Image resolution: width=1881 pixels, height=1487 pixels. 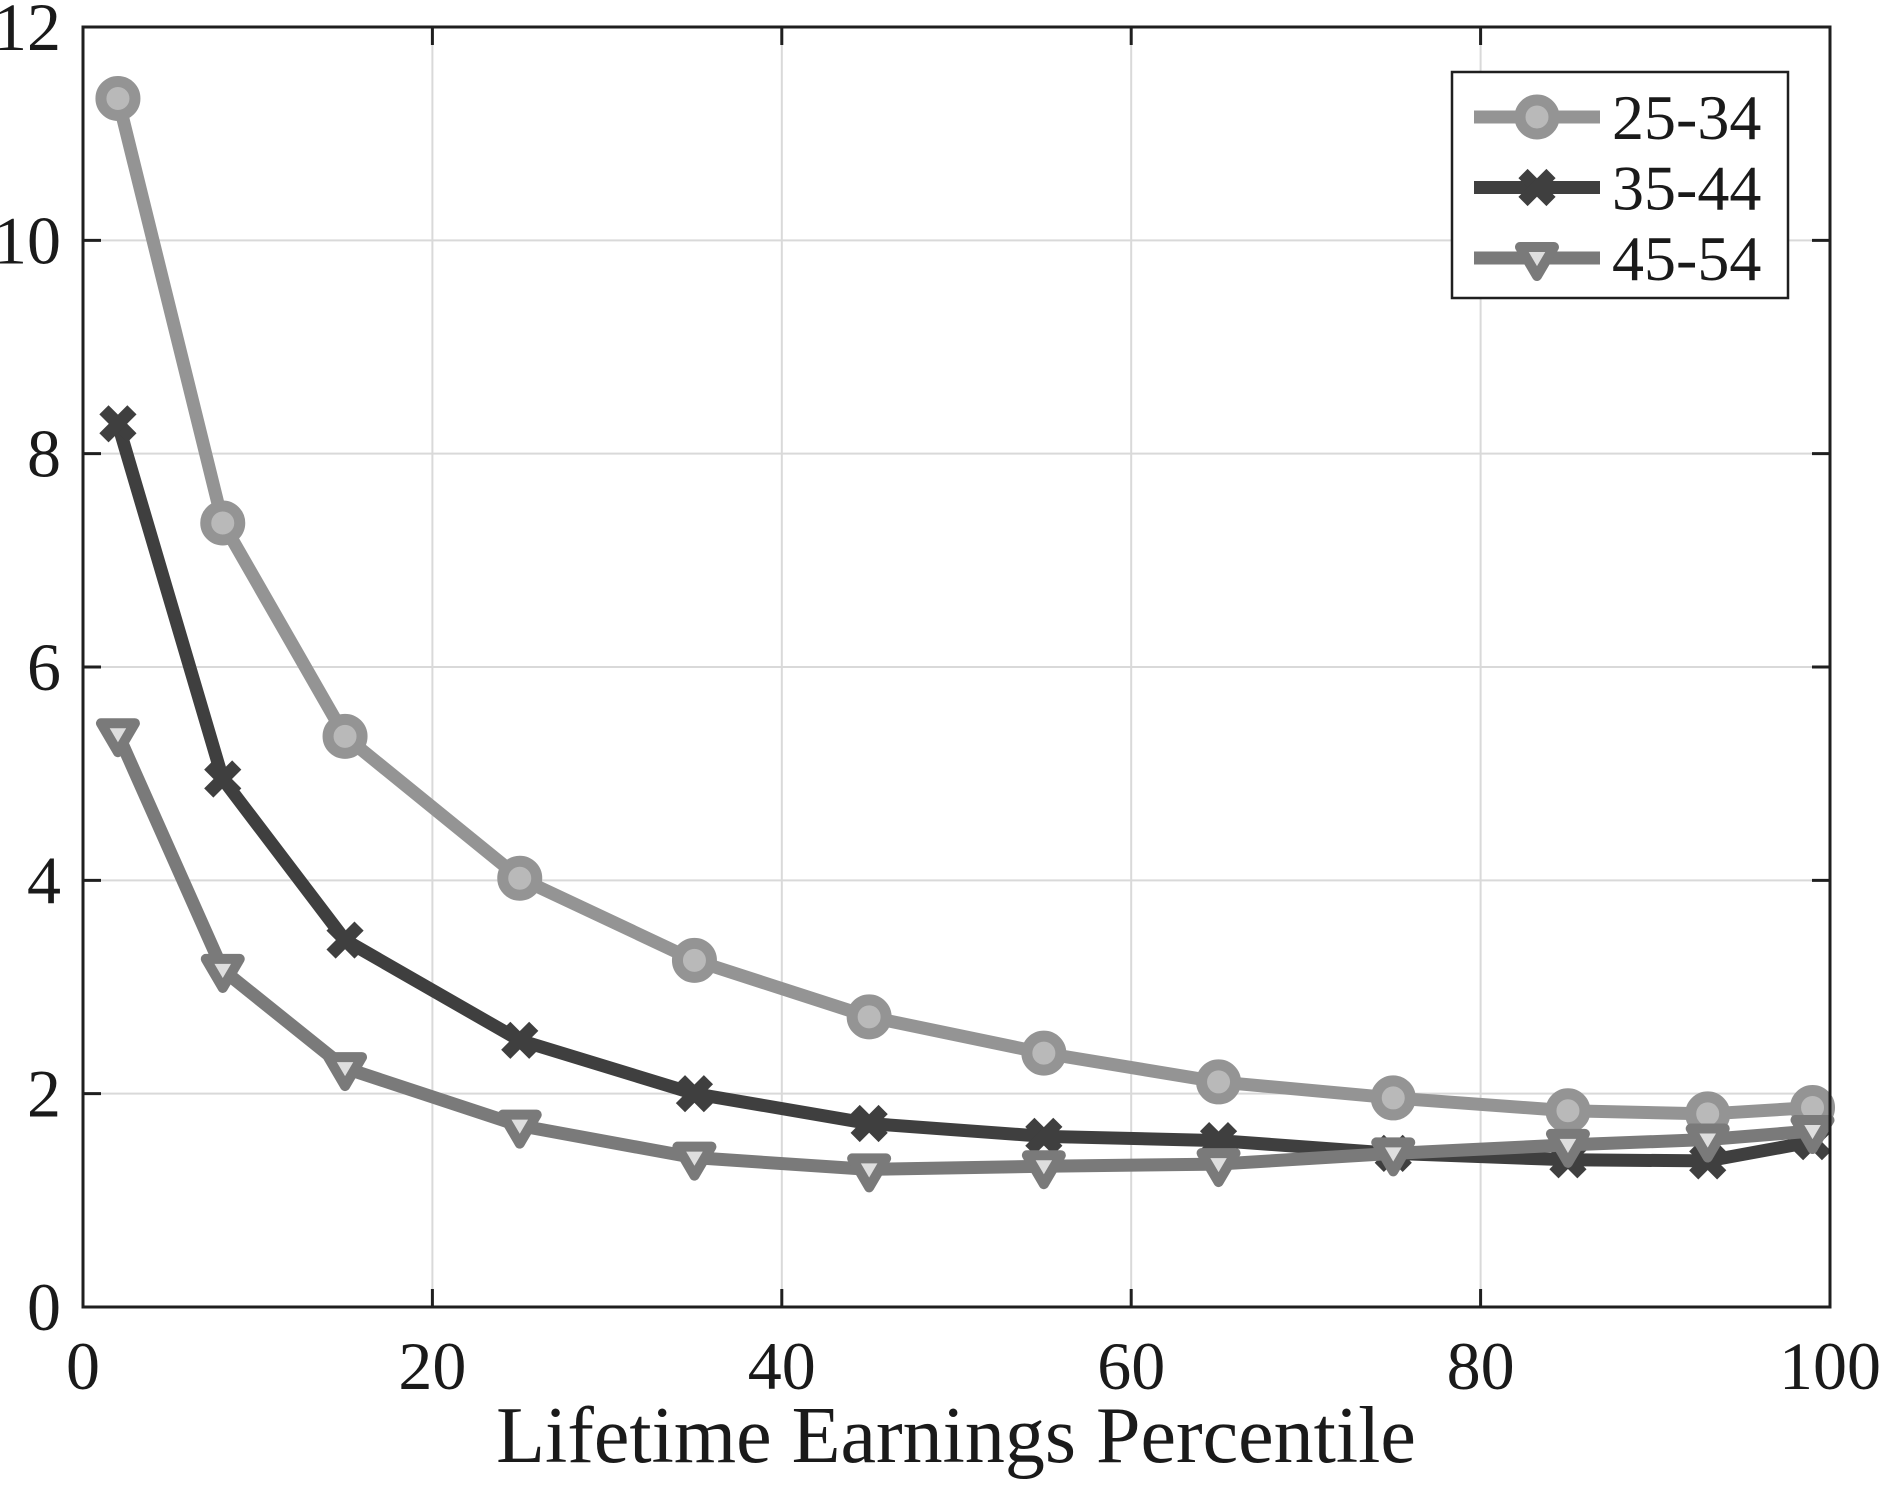 I want to click on x-tick-label: 0, so click(x=83, y=1366).